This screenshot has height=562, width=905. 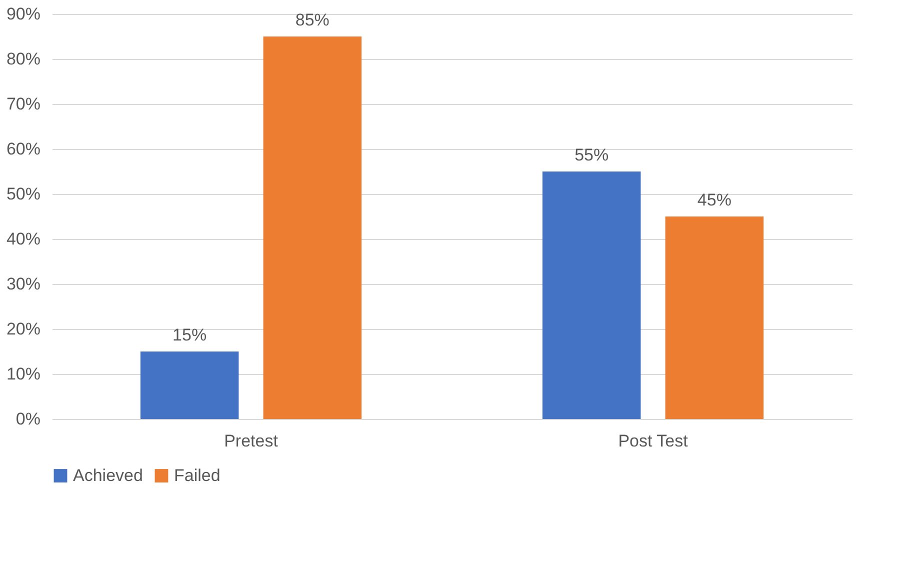 What do you see at coordinates (23, 239) in the screenshot?
I see `y-tick-label: 40%` at bounding box center [23, 239].